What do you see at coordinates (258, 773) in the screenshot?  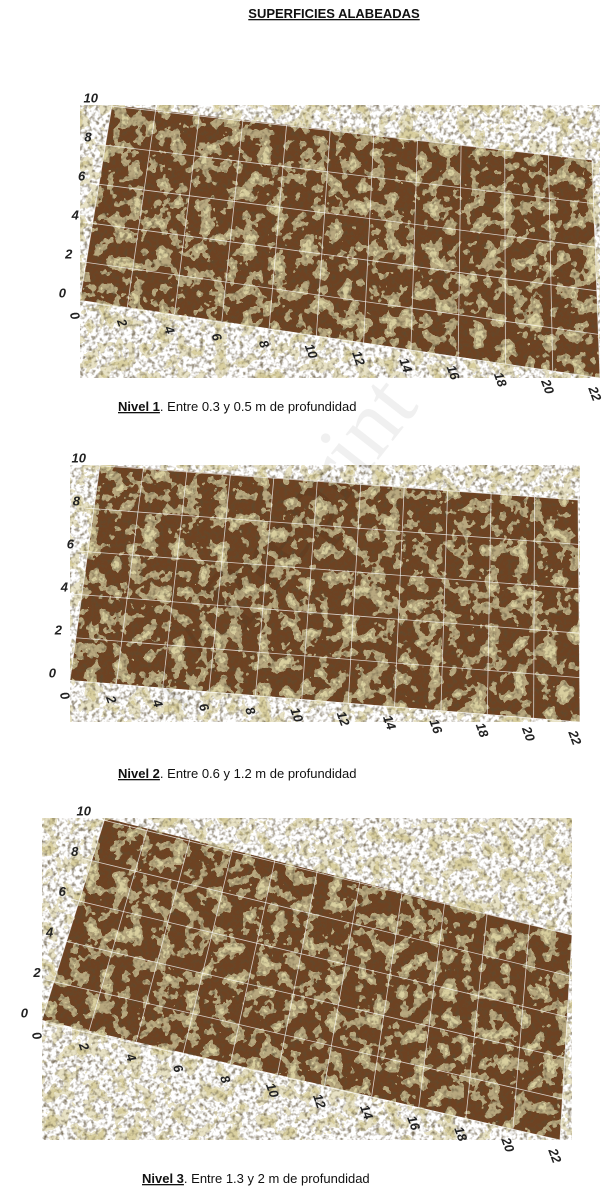 I see `caption-text: . Entre 0.6 y 1.2 m de profundidad` at bounding box center [258, 773].